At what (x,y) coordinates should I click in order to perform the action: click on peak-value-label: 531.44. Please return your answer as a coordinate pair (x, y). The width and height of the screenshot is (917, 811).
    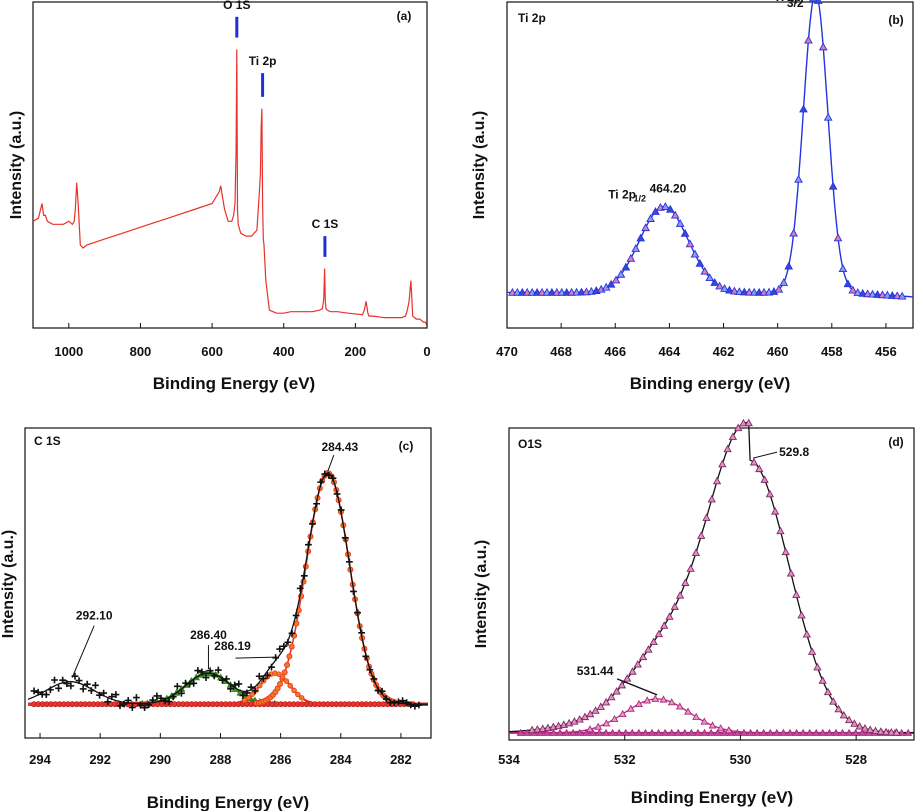
    Looking at the image, I should click on (595, 671).